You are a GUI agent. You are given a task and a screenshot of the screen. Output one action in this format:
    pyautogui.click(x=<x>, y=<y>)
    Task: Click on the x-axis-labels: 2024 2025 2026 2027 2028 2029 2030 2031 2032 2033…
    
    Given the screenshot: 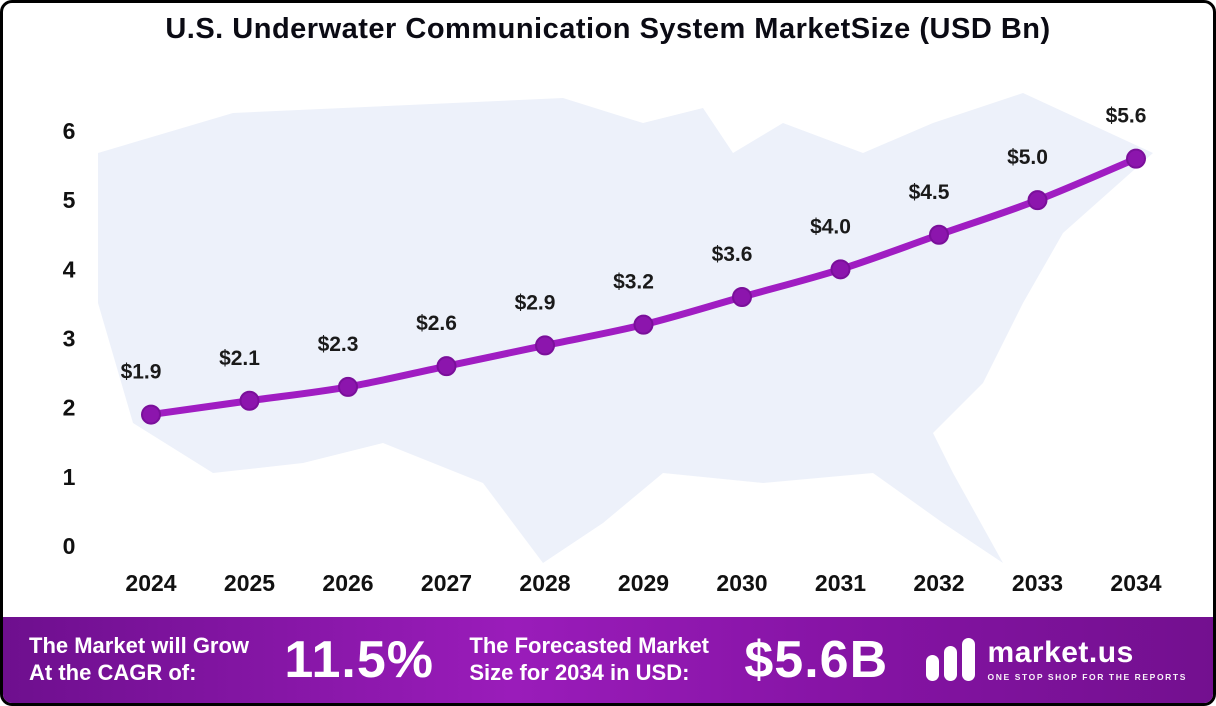 What is the action you would take?
    pyautogui.click(x=643, y=583)
    